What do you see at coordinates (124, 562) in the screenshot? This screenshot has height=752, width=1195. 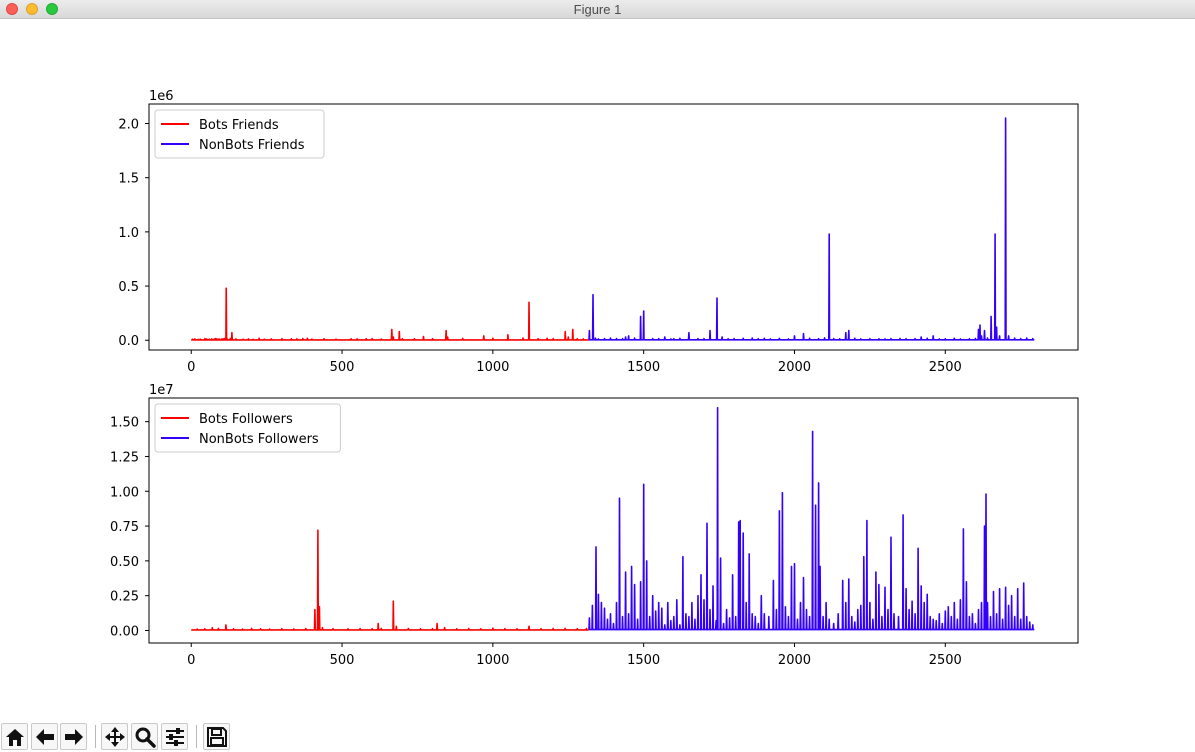 I see `y-tick-label: 0.50` at bounding box center [124, 562].